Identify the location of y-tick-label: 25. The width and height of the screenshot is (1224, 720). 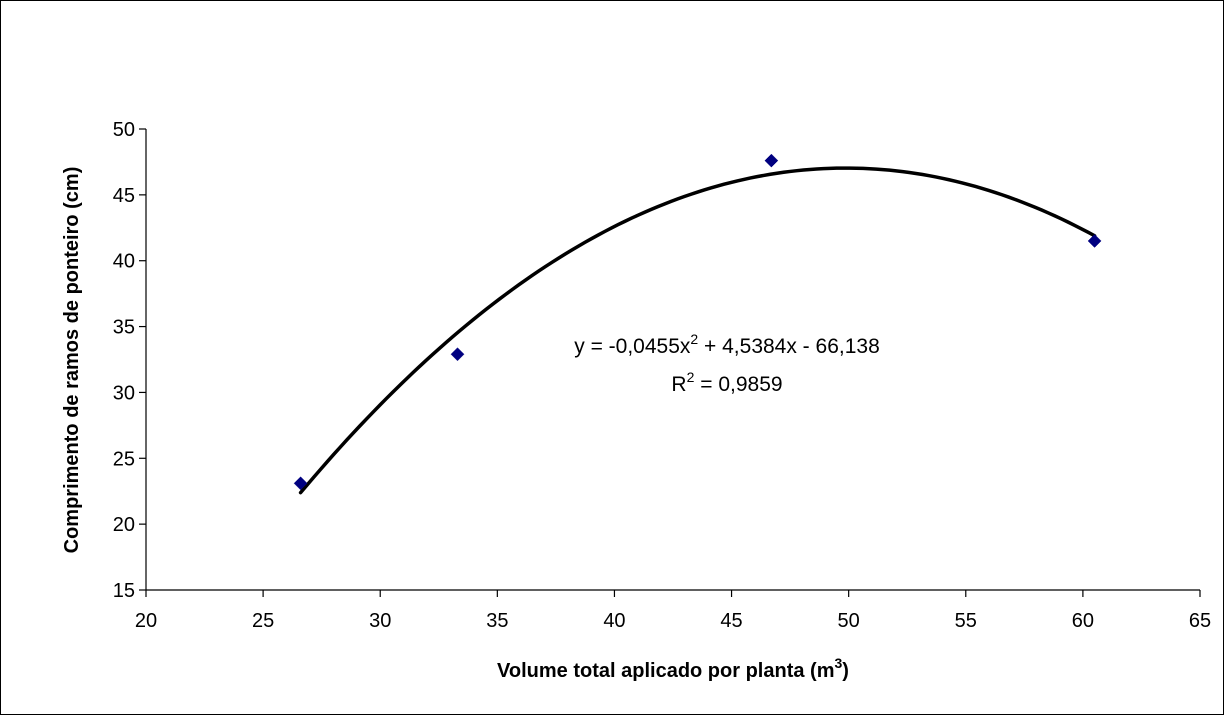
(124, 459).